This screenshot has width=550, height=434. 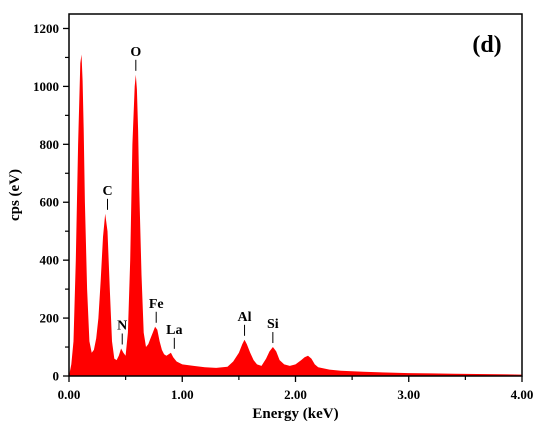 I want to click on x-tick-label: 0.00, so click(x=69, y=394).